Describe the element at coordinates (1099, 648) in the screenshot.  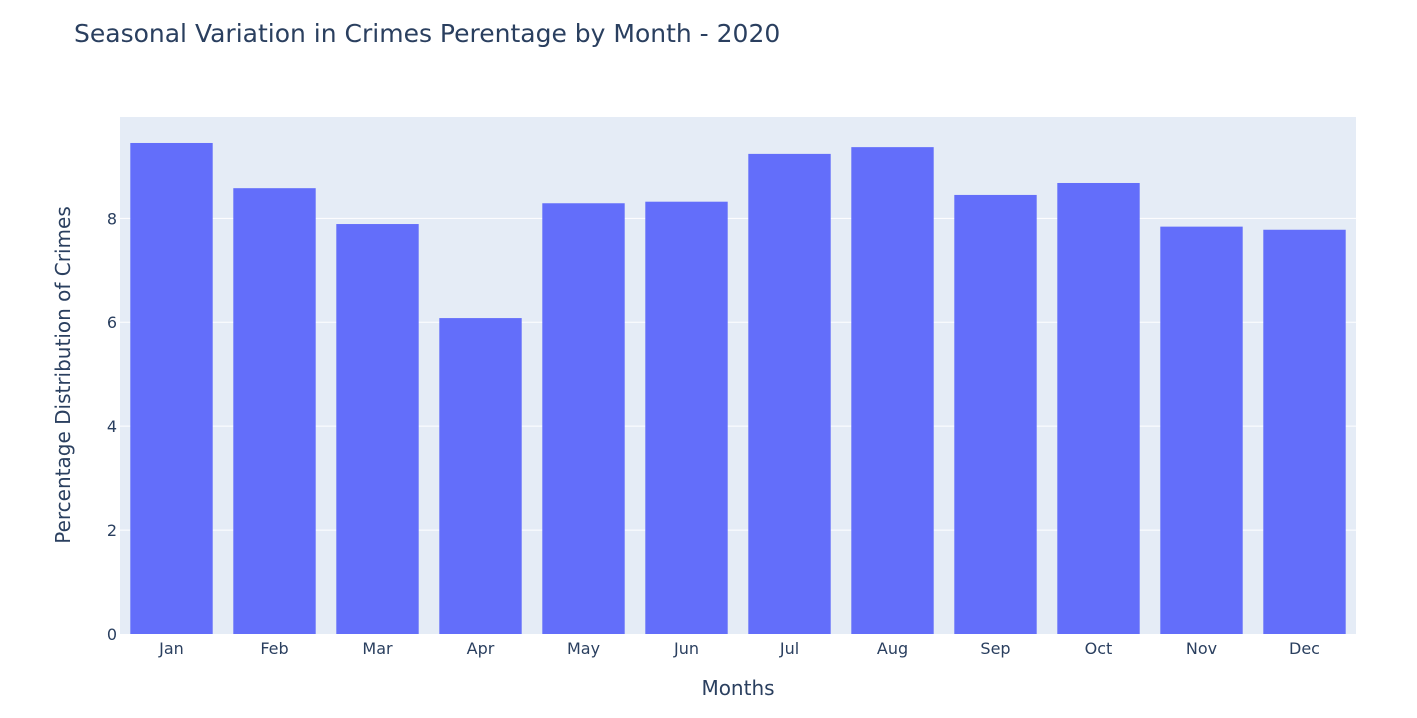
I see `x-tick-label-oct: Oct` at that location.